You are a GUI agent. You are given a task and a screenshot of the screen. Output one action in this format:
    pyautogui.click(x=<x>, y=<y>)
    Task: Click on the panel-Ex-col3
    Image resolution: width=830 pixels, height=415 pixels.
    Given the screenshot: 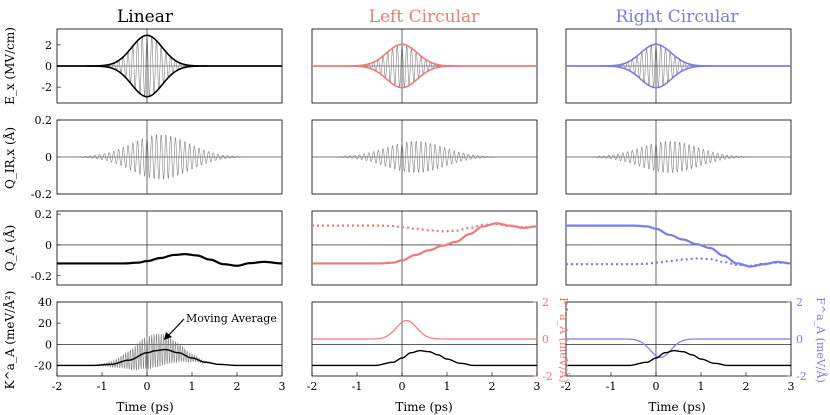 What is the action you would take?
    pyautogui.click(x=678, y=66)
    